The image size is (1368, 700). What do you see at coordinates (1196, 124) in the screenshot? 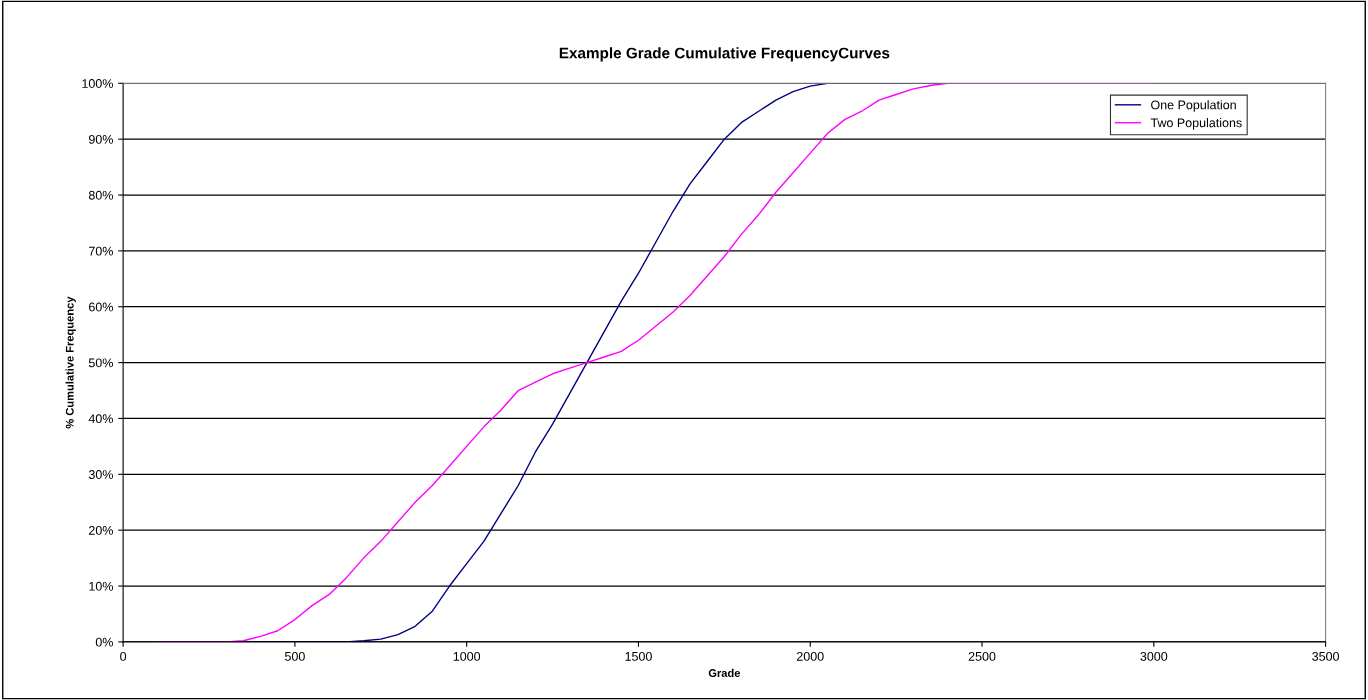
I see `legend-label: Two Populations` at bounding box center [1196, 124].